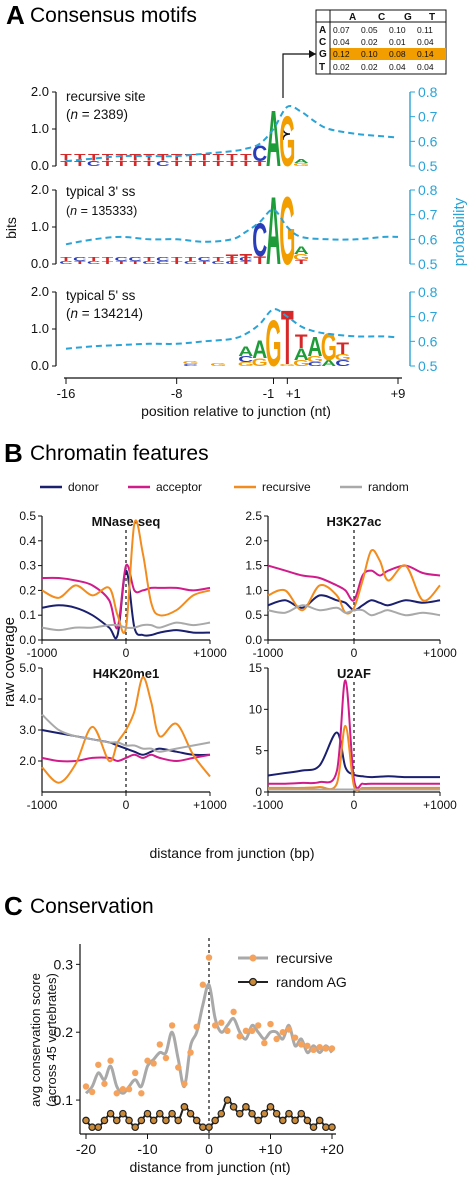 This screenshot has height=1180, width=474. What do you see at coordinates (231, 389) in the screenshot?
I see `panel-a-x-ticks: -16 -8 -1 +1 +9` at bounding box center [231, 389].